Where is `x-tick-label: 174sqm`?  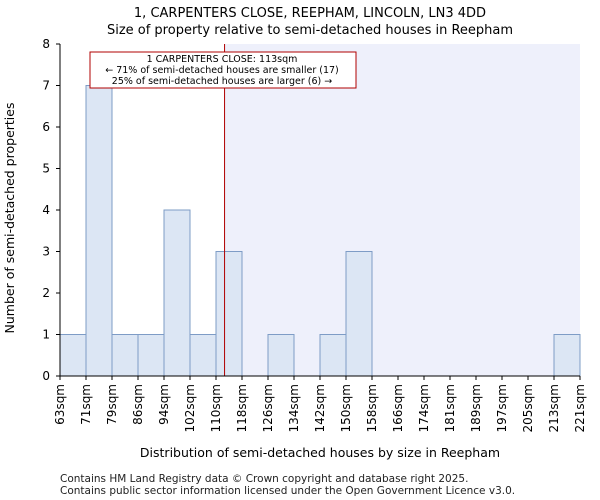
x-tick-label: 174sqm is located at coordinates (424, 408).